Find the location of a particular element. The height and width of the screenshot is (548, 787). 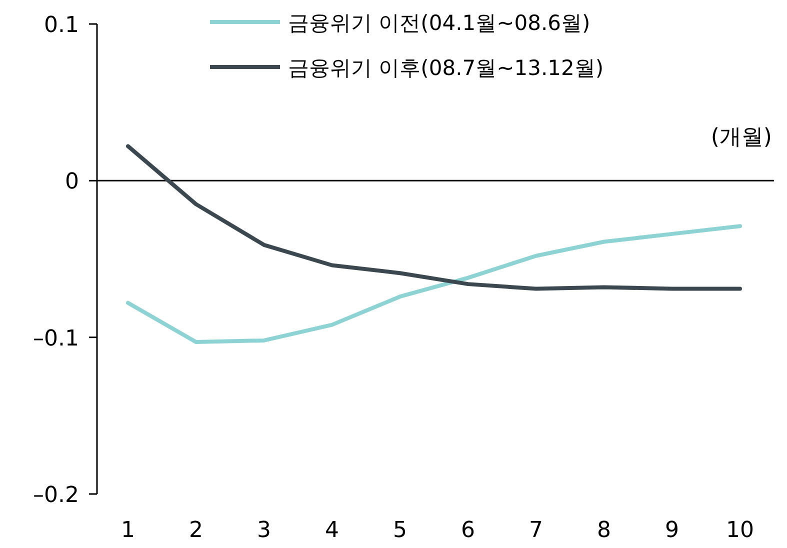

x-tick-label: 9 is located at coordinates (672, 530).